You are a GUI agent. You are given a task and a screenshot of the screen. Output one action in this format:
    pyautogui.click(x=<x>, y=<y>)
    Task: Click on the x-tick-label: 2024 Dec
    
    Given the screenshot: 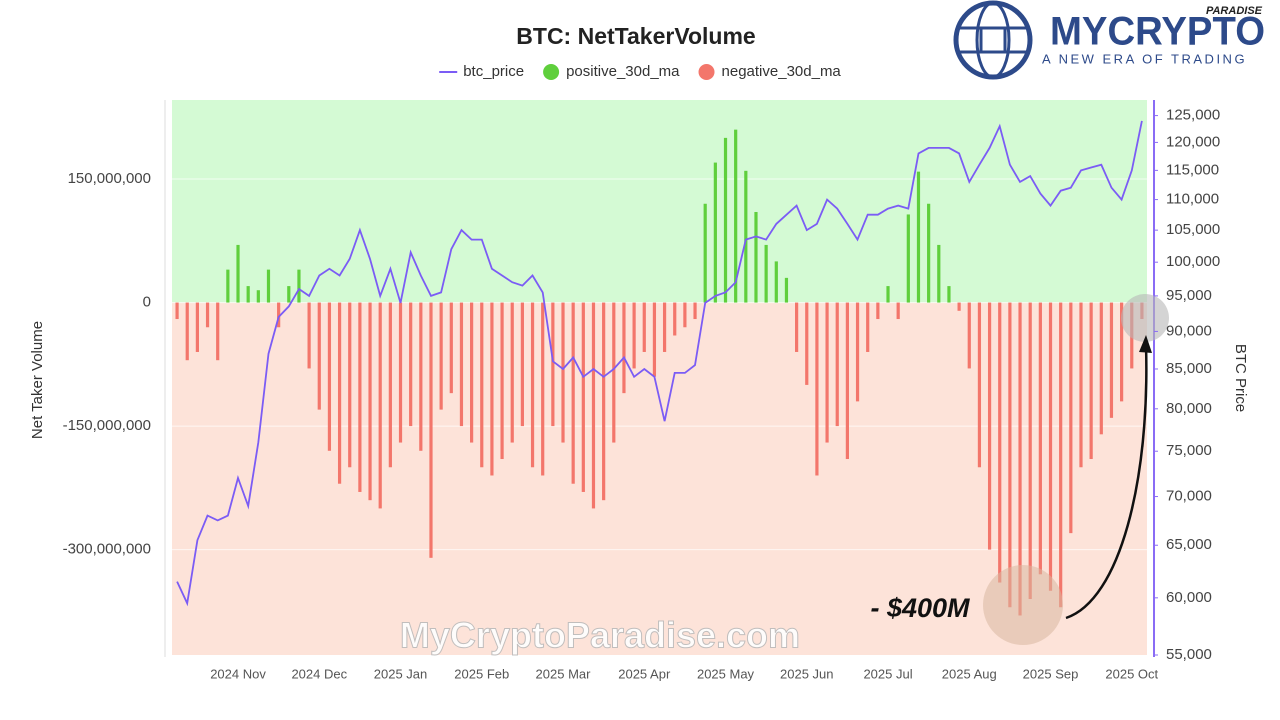 What is the action you would take?
    pyautogui.click(x=319, y=673)
    